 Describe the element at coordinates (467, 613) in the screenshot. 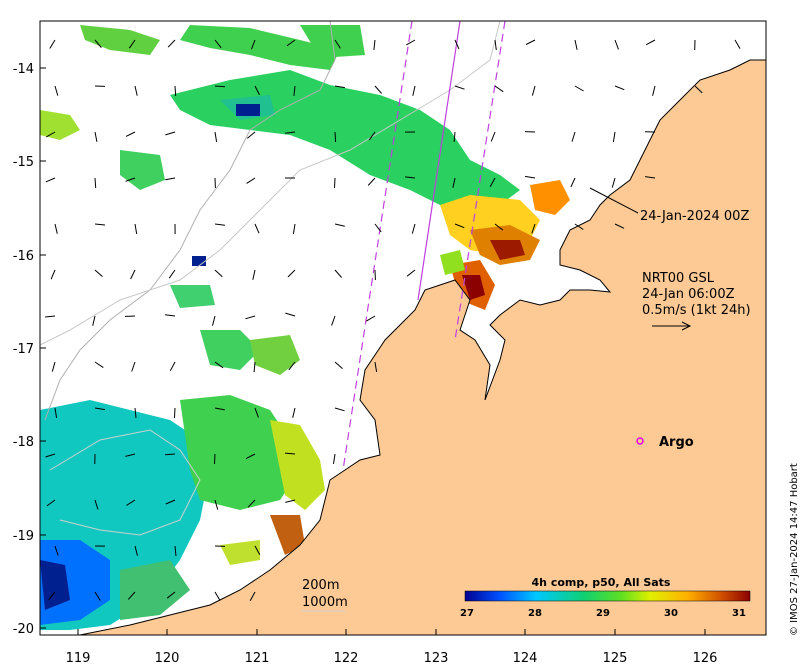

I see `colorbar-tick: 27` at that location.